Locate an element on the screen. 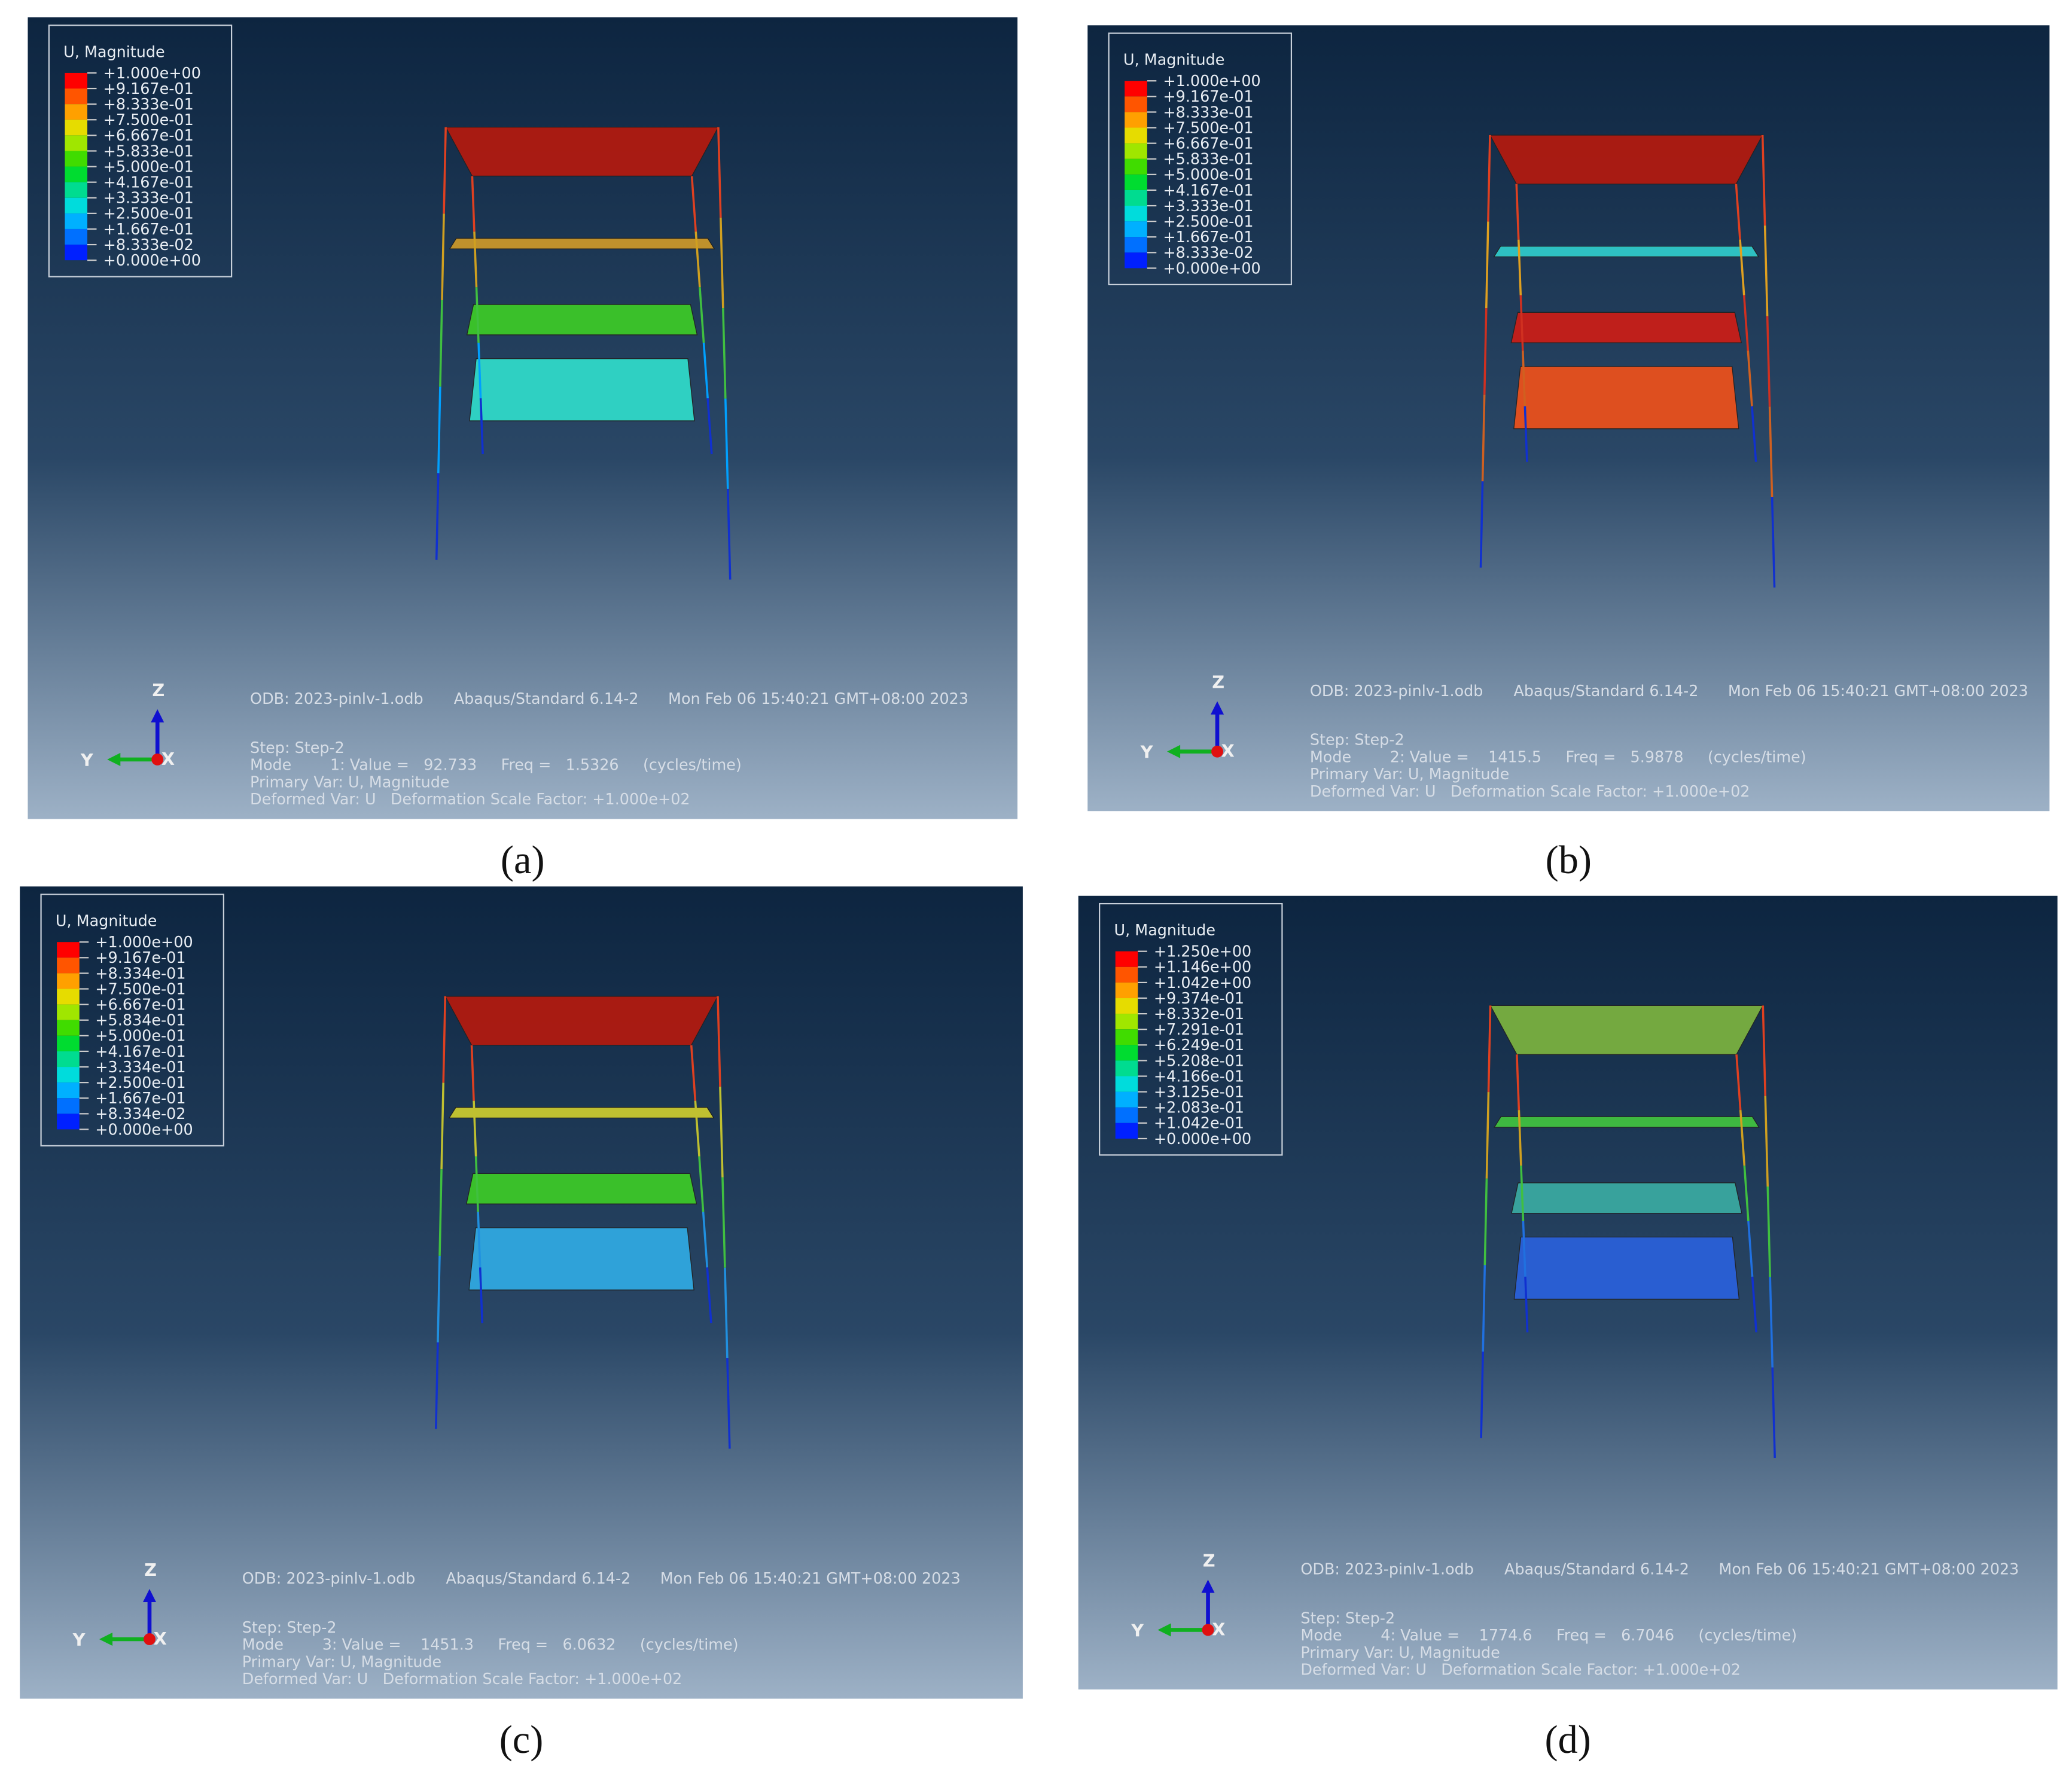  odb-line: ODB: 2023-pinlv-1.odb is located at coordinates (336, 698).